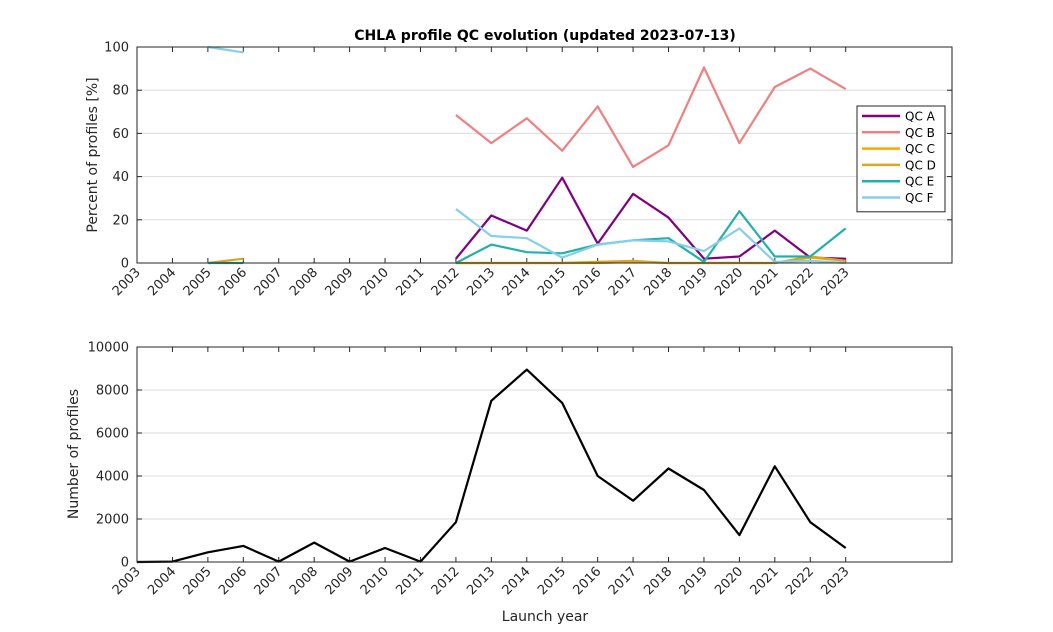  I want to click on top-y-tick-label: 0, so click(125, 264).